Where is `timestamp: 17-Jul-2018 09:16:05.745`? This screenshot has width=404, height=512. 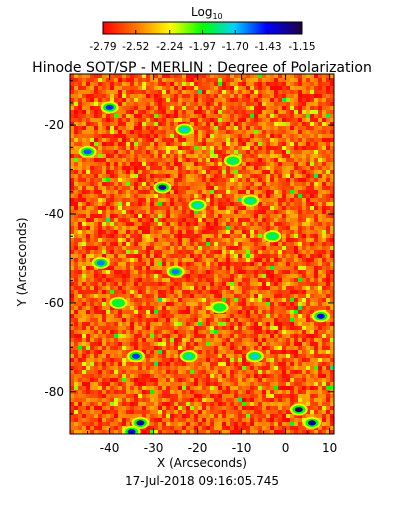
timestamp: 17-Jul-2018 09:16:05.745 is located at coordinates (202, 481).